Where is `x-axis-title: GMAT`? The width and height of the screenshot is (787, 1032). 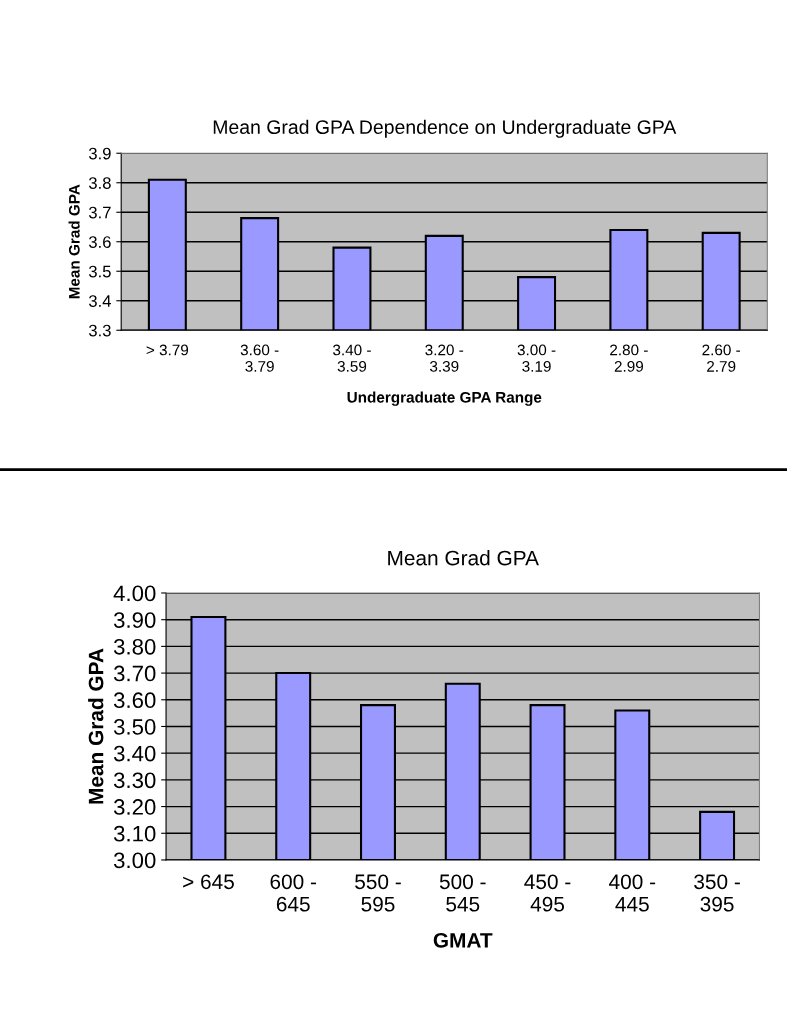
x-axis-title: GMAT is located at coordinates (463, 940).